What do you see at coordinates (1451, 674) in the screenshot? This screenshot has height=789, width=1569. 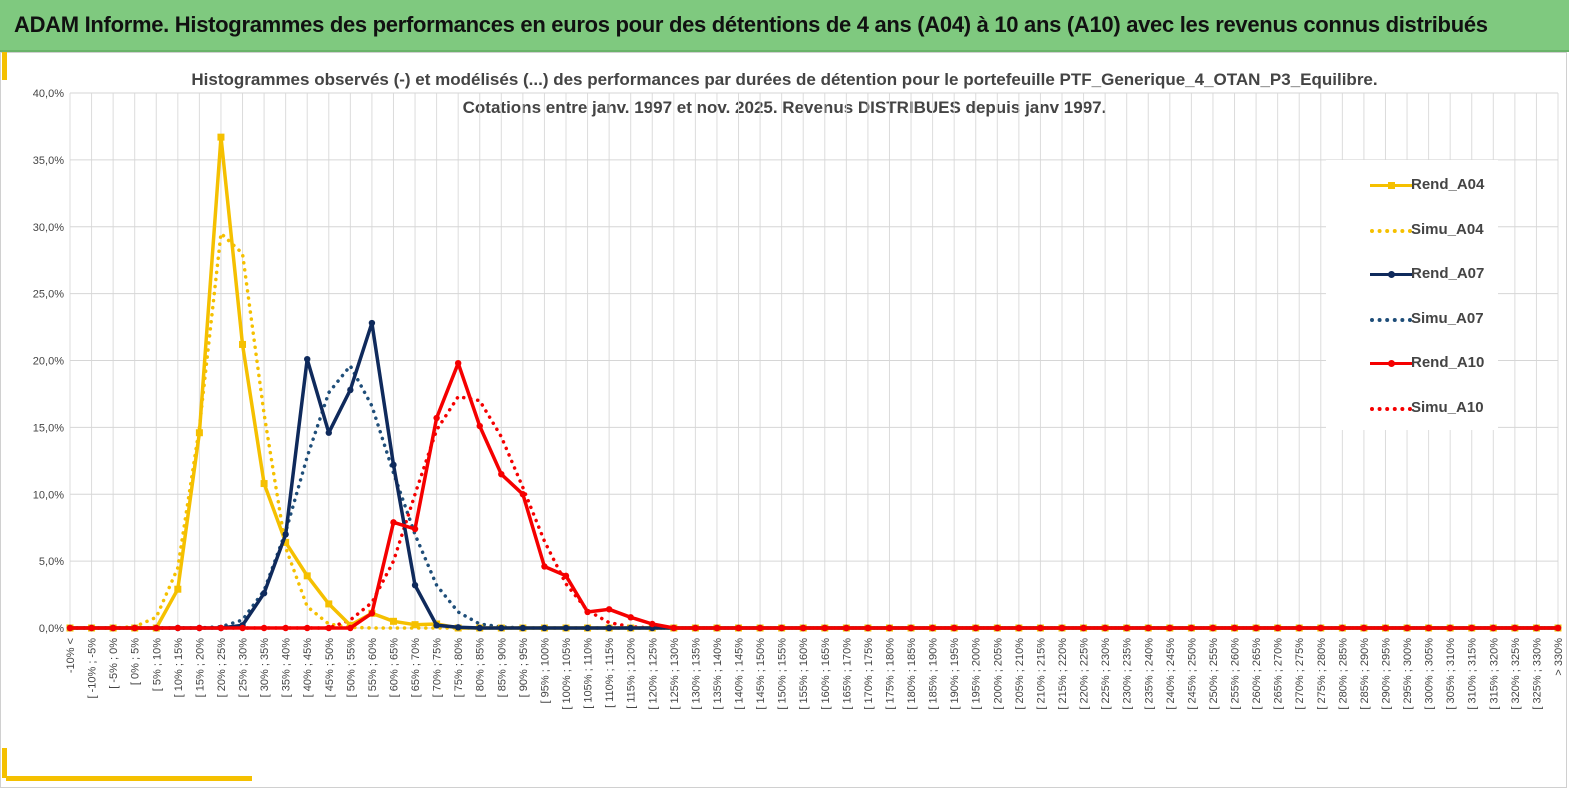 I see `x-tick-label: [ 305% ; 310%` at bounding box center [1451, 674].